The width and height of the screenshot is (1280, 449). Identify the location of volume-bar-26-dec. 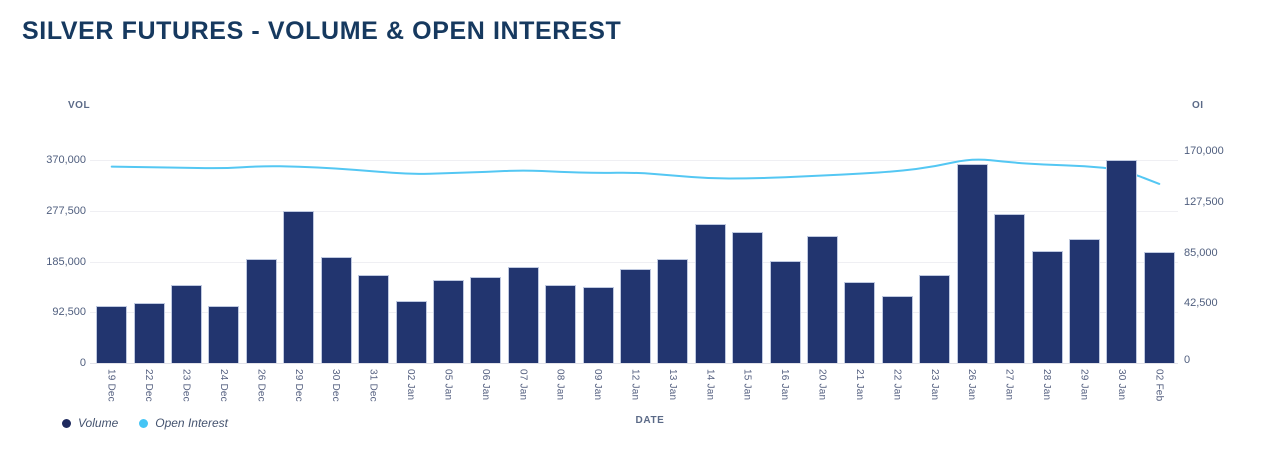
(261, 311).